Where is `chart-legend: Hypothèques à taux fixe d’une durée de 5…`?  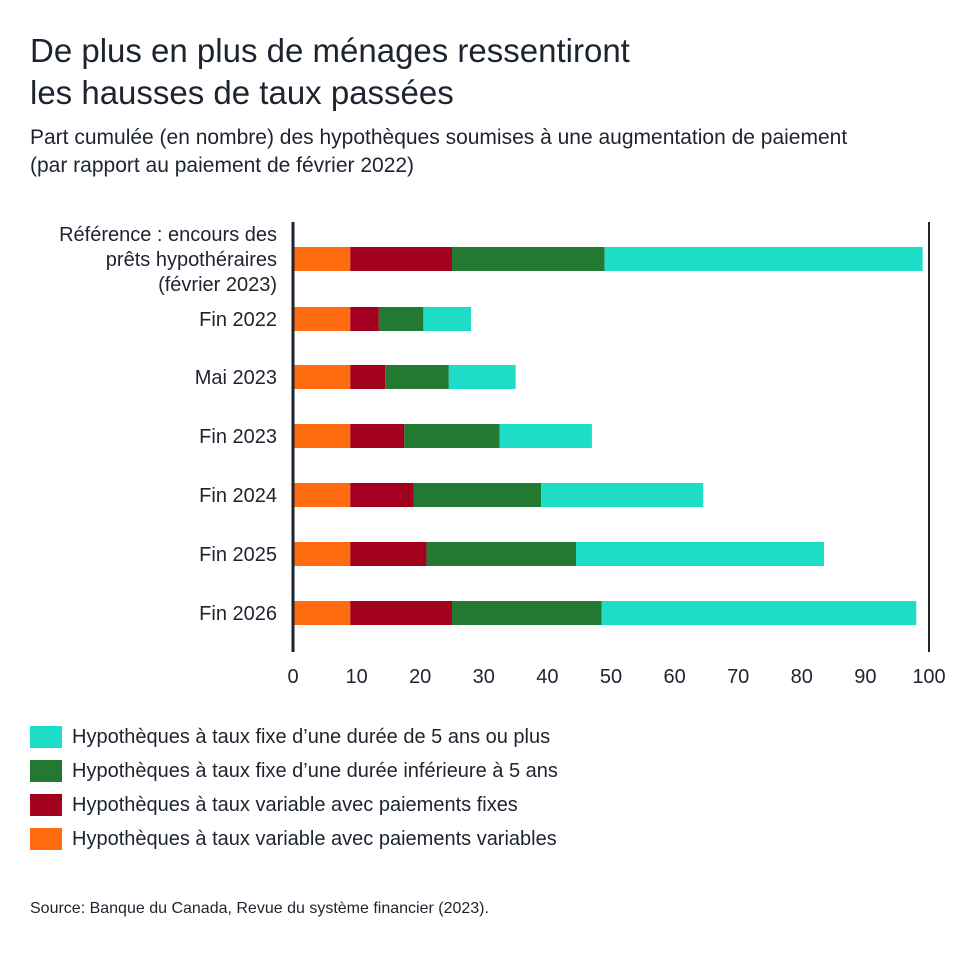
chart-legend: Hypothèques à taux fixe d’une durée de 5… is located at coordinates (480, 788).